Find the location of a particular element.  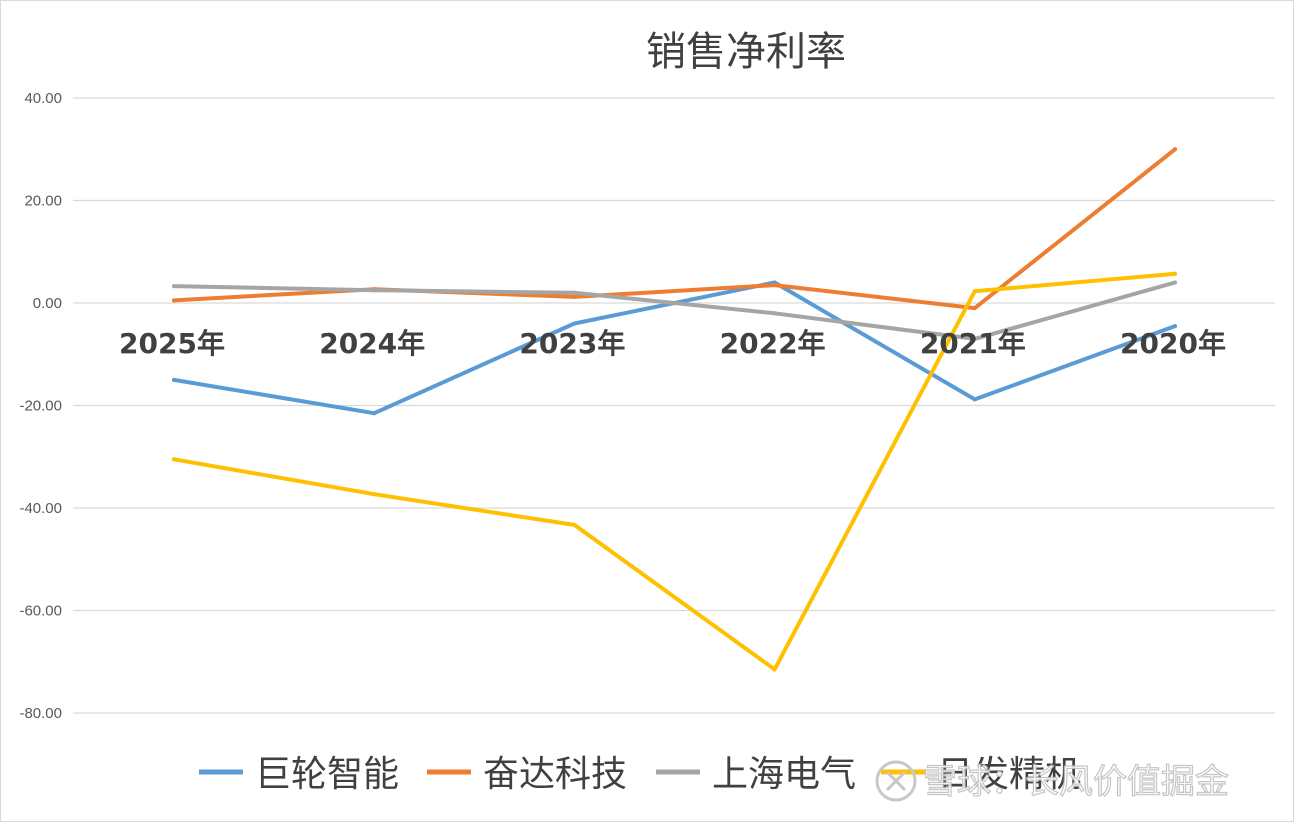

y-tick-label: -80.00 is located at coordinates (40, 713).